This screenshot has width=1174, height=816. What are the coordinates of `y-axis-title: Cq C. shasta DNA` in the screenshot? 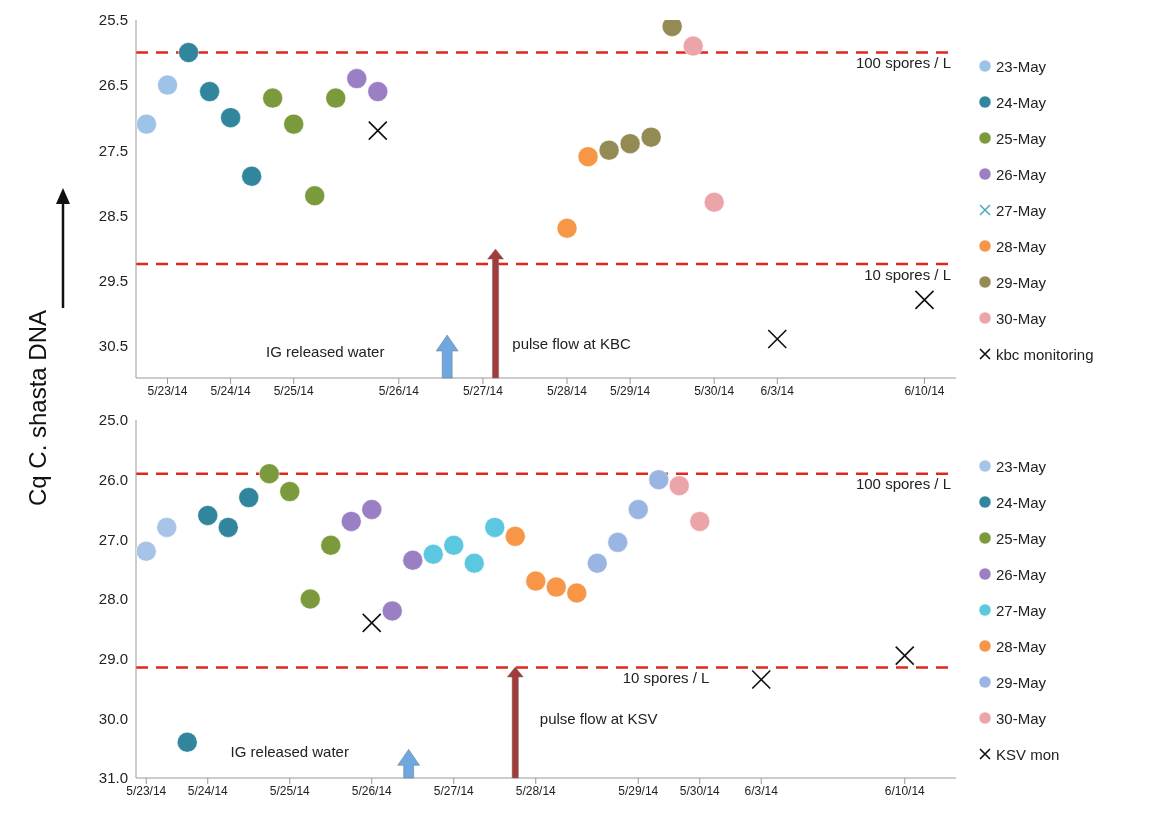 It's located at (38, 408).